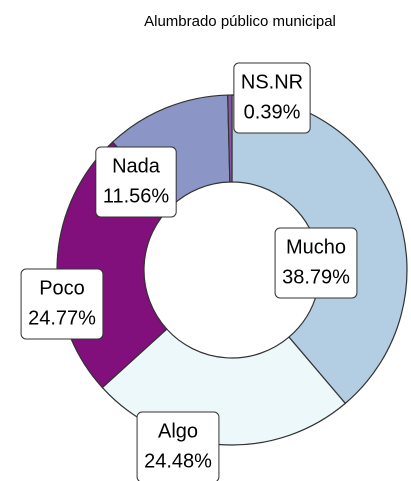  What do you see at coordinates (62, 318) in the screenshot?
I see `label-value: 24.77%` at bounding box center [62, 318].